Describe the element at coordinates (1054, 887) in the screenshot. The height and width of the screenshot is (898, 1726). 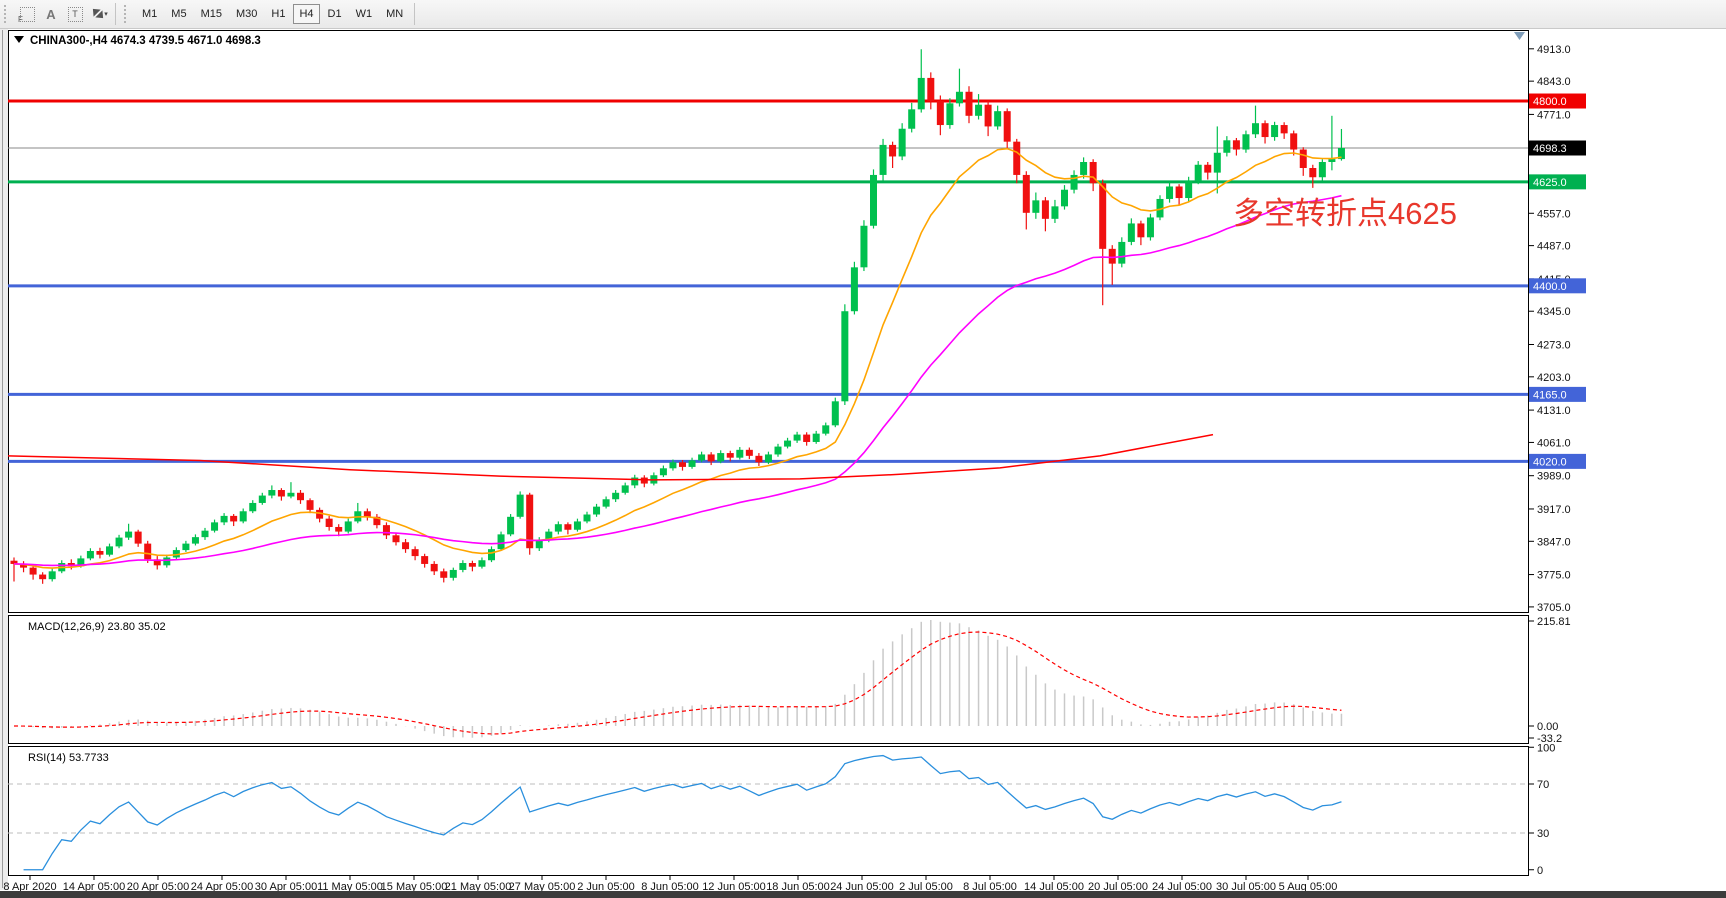
I see `time-tick-label: 14 Jul 05:00` at that location.